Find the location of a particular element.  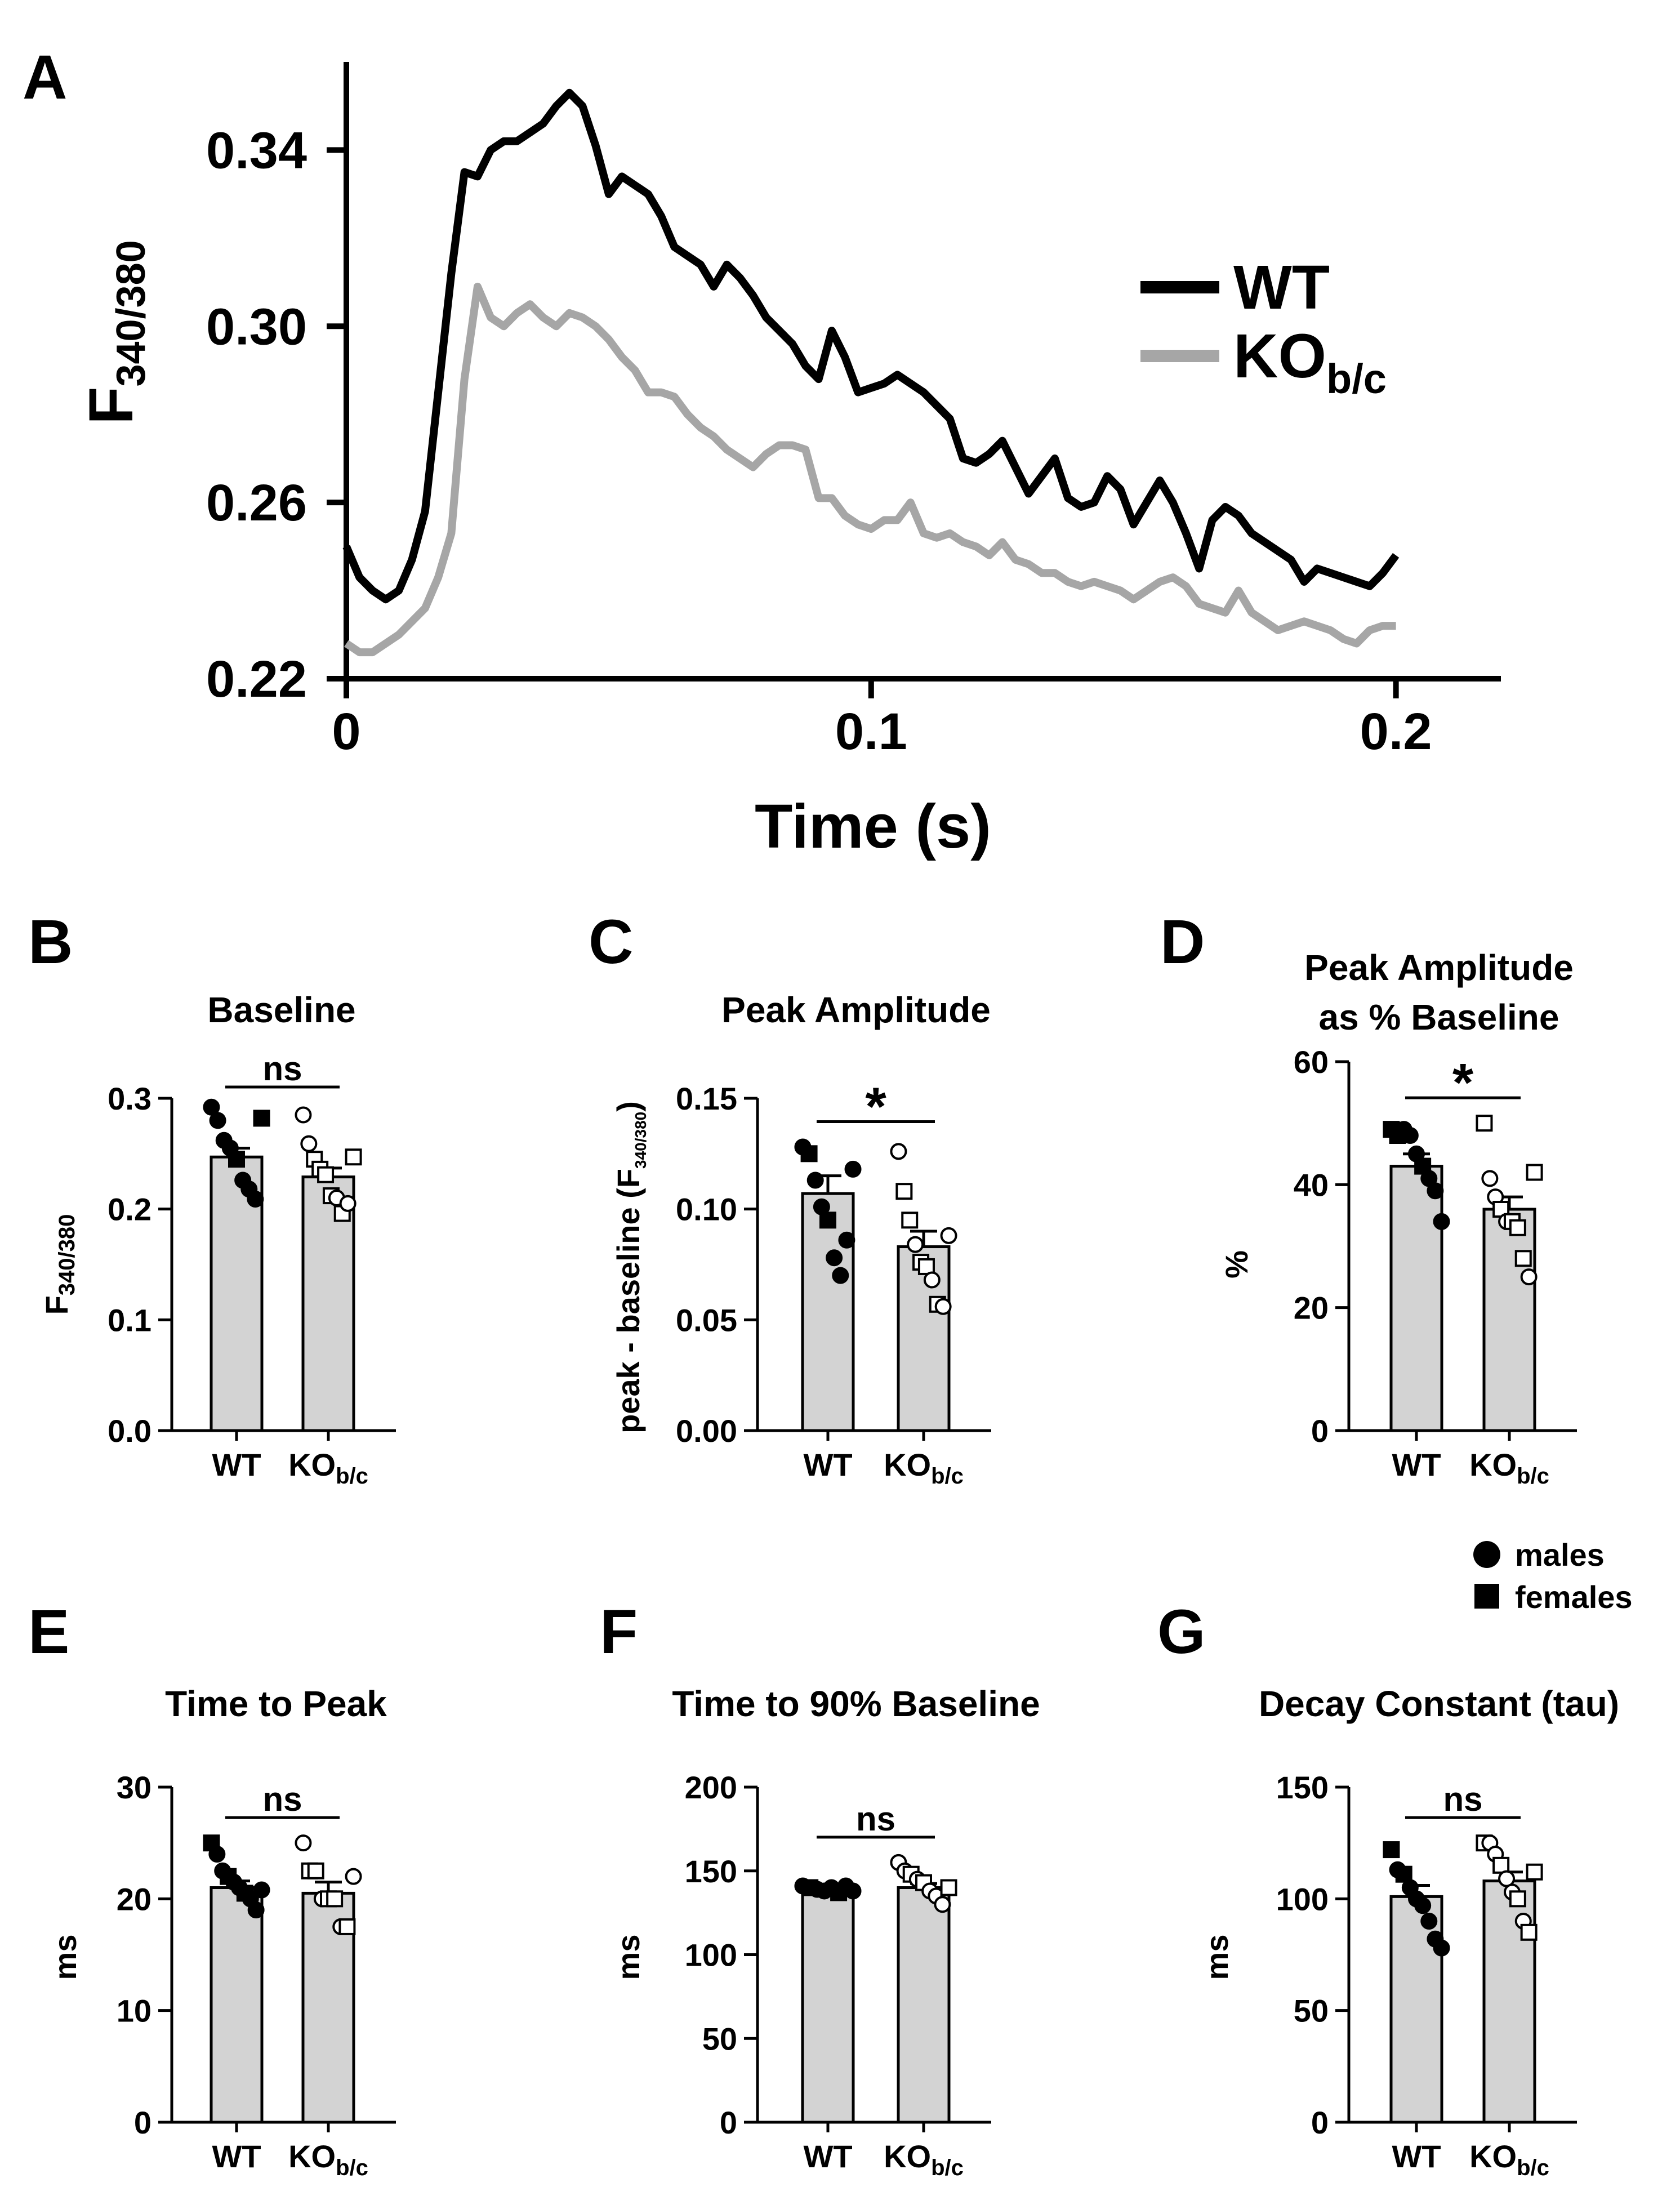

legend-wt-label: WT is located at coordinates (1281, 287).